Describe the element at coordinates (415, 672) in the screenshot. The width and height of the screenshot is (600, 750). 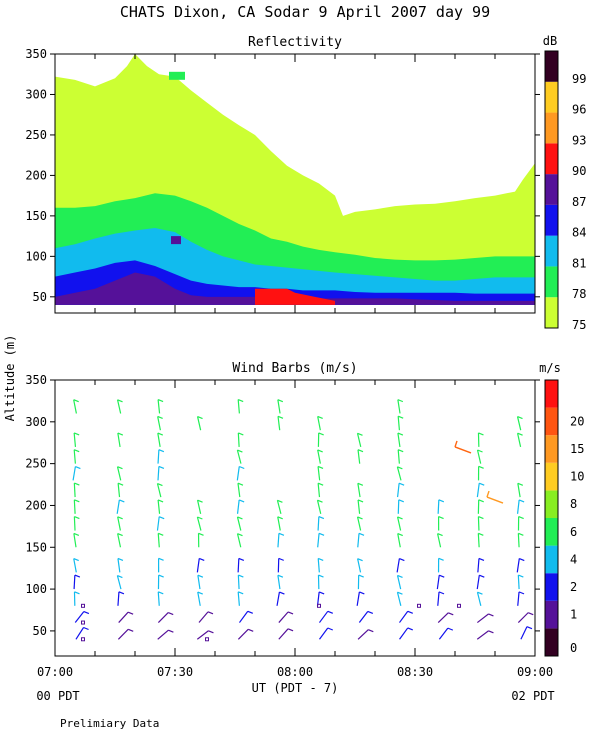
I see `x-tick-label: 08:30` at that location.